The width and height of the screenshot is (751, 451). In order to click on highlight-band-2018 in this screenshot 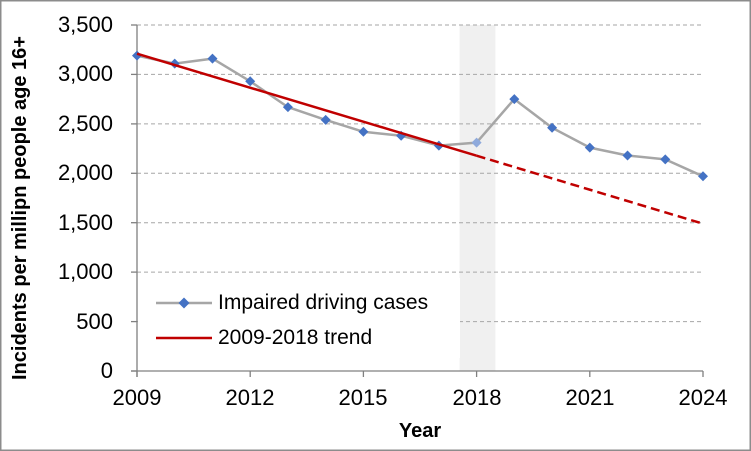, I will do `click(477, 198)`.